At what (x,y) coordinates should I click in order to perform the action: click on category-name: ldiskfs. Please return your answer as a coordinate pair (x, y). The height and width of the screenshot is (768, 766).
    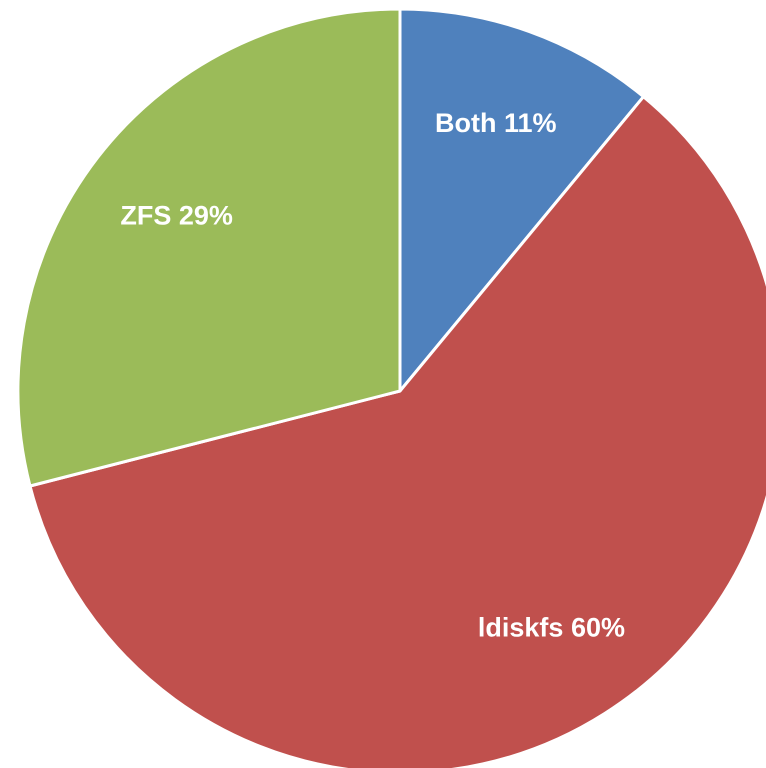
    Looking at the image, I should click on (521, 628).